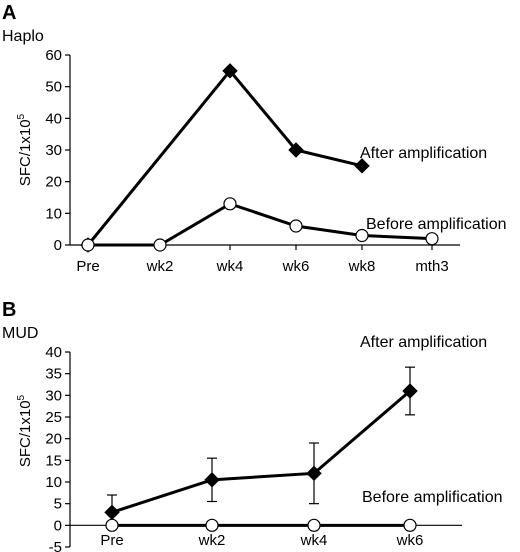  I want to click on panel-a-ylabel-text: SFC/1x10, so click(25, 152).